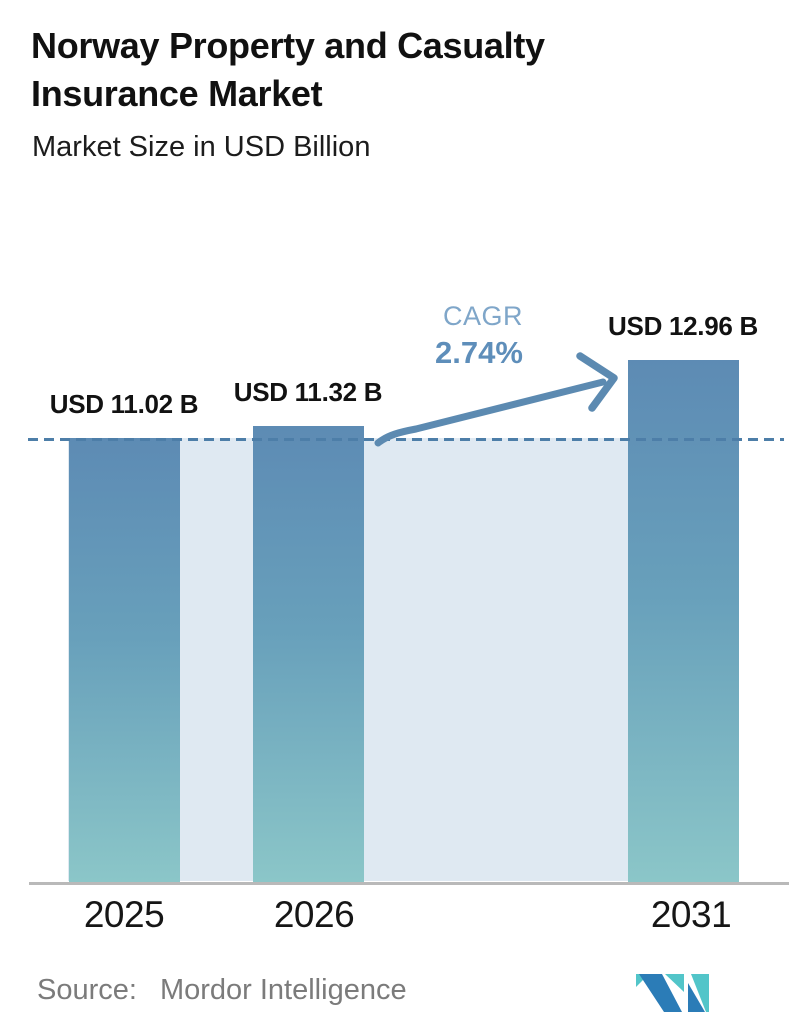 The width and height of the screenshot is (796, 1034). I want to click on source-label: Source:, so click(87, 990).